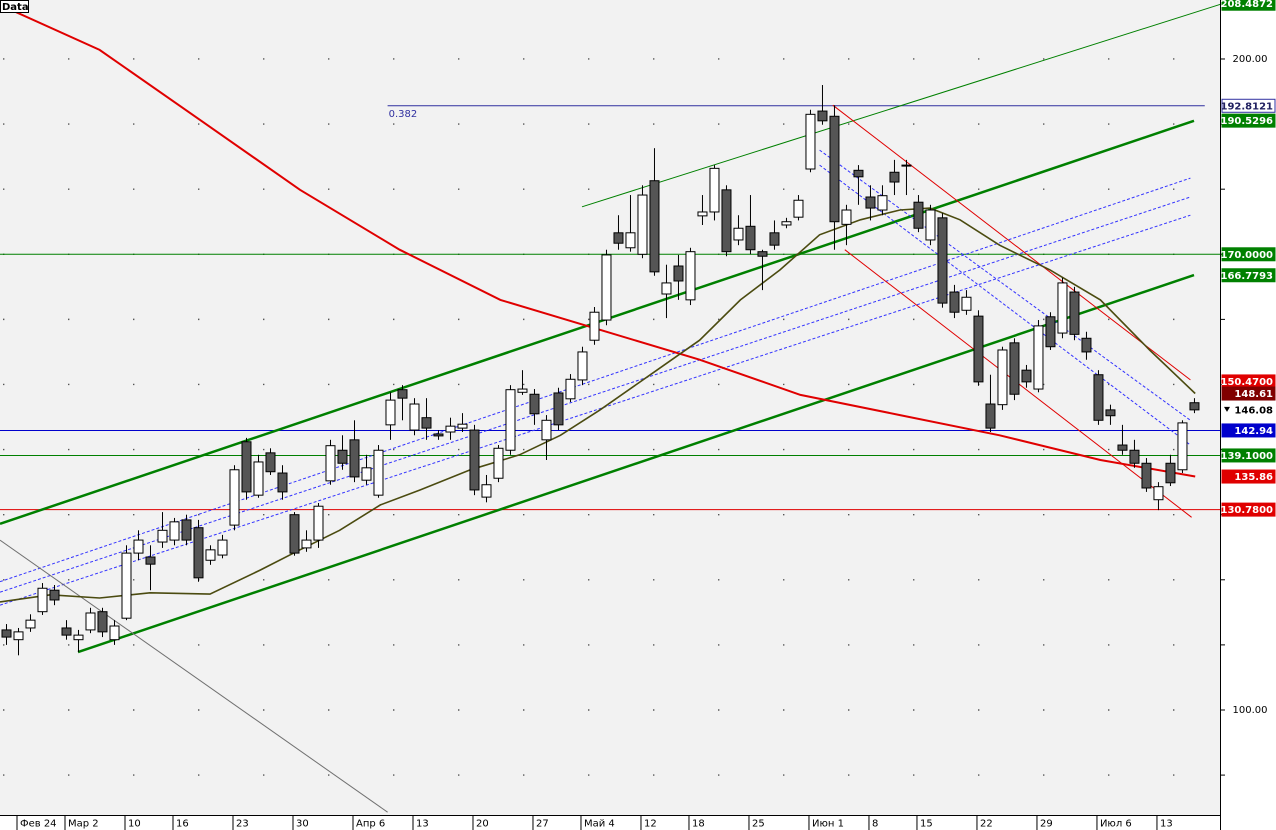  Describe the element at coordinates (14, 6) in the screenshot. I see `legend-box` at that location.